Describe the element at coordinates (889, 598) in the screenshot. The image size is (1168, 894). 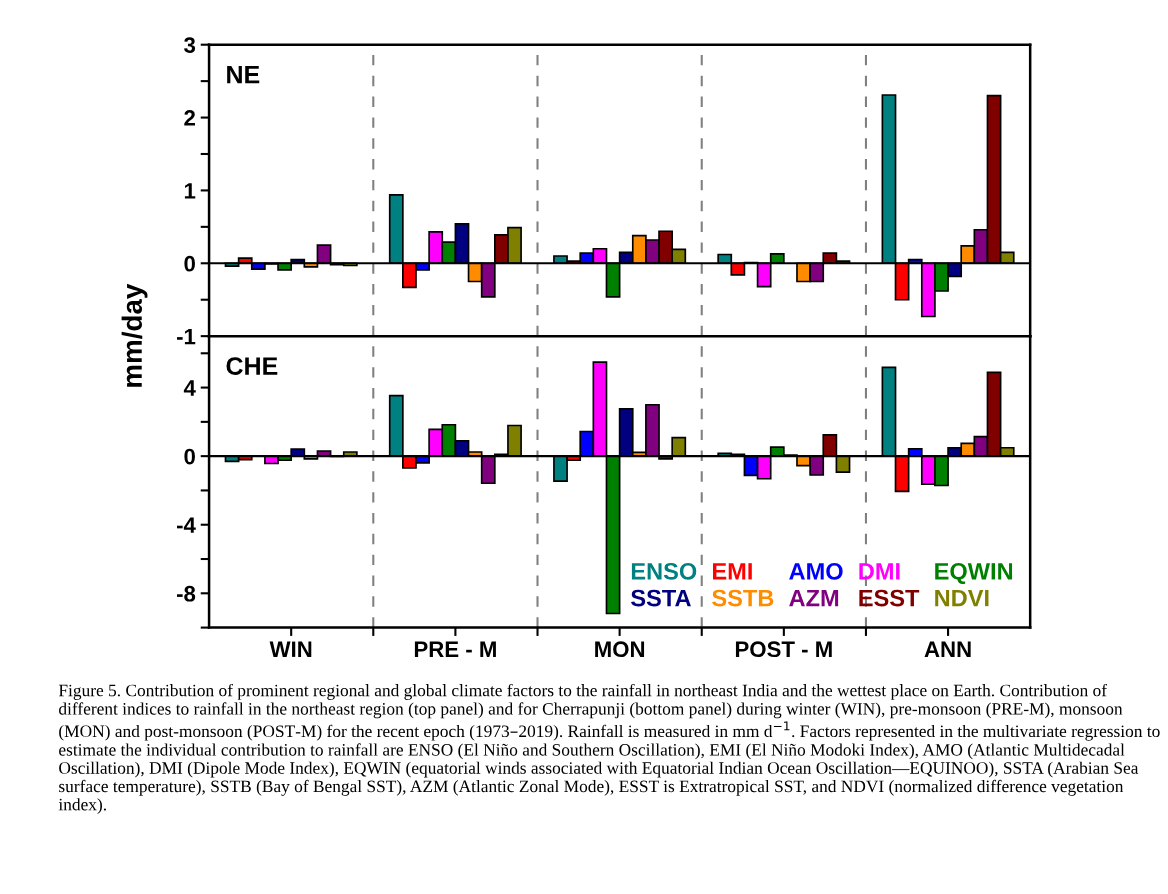
I see `text: ESST` at that location.